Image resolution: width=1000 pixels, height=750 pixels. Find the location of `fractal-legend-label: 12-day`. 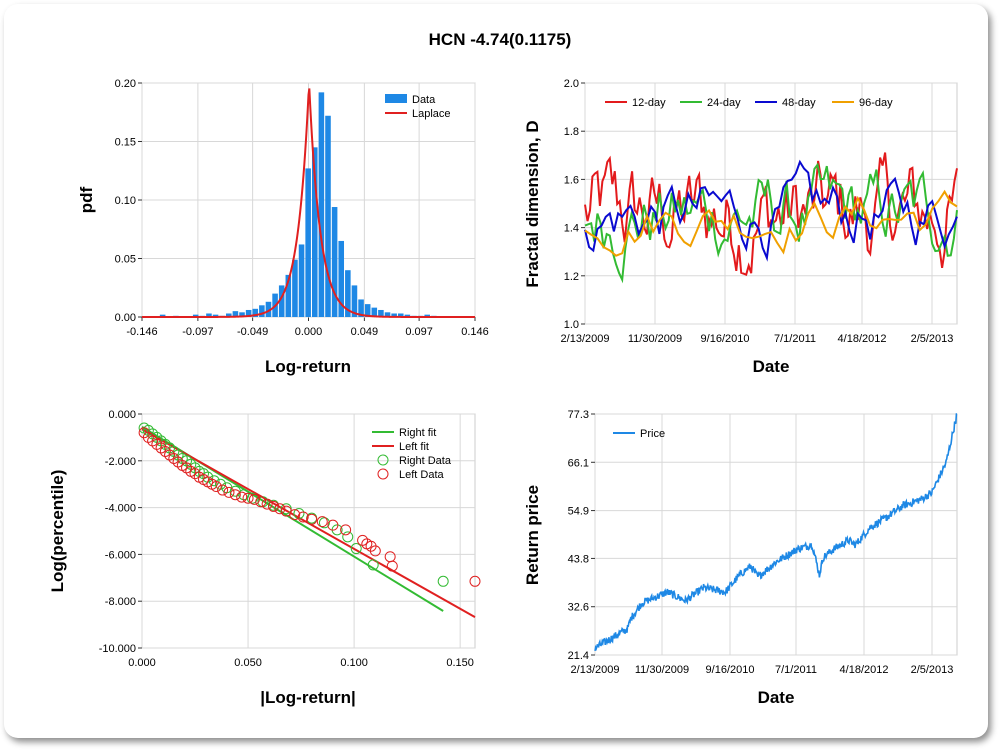

fractal-legend-label: 12-day is located at coordinates (649, 103).